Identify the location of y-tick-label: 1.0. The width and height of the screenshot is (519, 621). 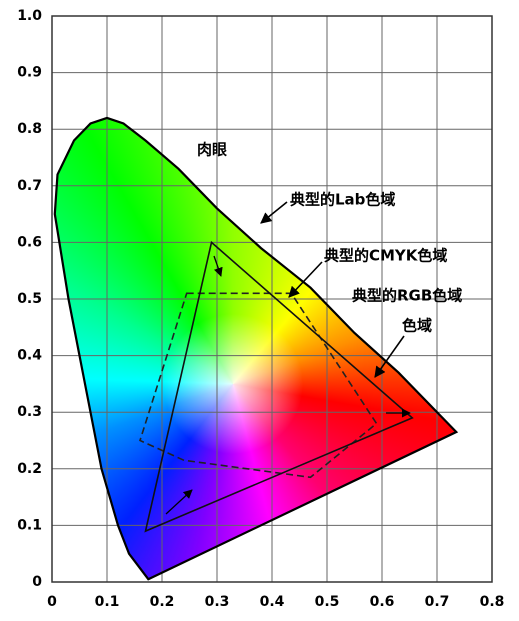
(29, 16).